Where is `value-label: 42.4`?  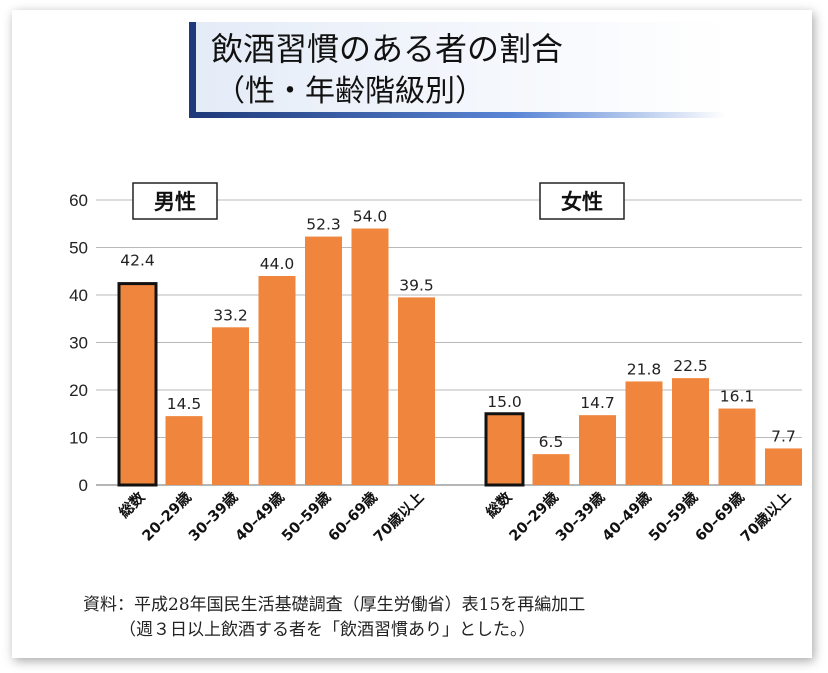 value-label: 42.4 is located at coordinates (137, 261).